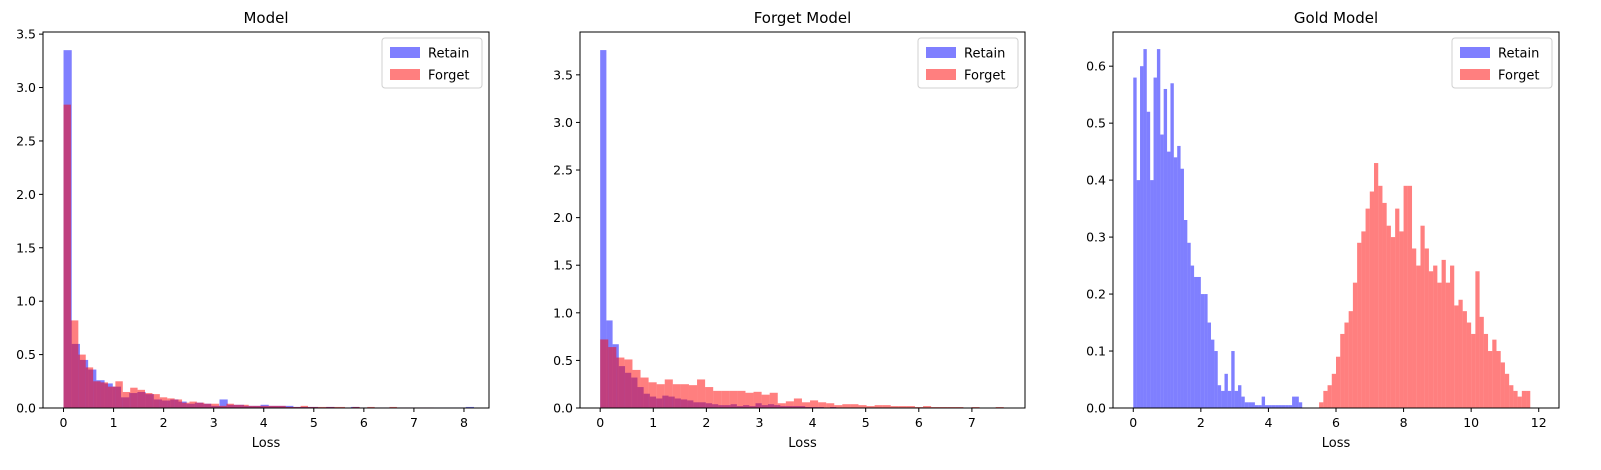 The height and width of the screenshot is (470, 1601). I want to click on y-tick-label: 3.0, so click(26, 87).